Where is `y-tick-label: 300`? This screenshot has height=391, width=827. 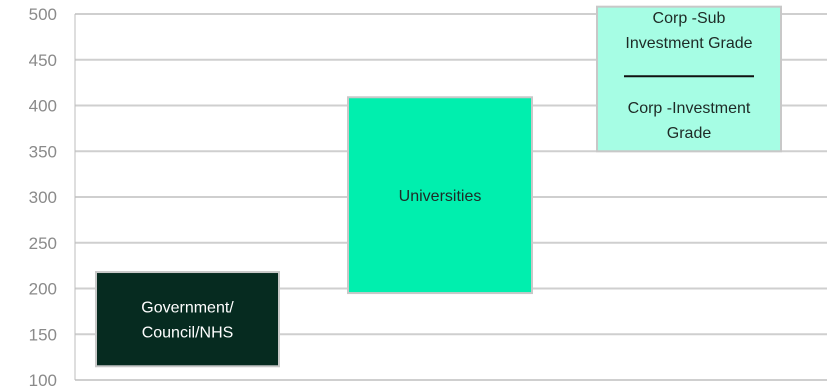
y-tick-label: 300 is located at coordinates (43, 197).